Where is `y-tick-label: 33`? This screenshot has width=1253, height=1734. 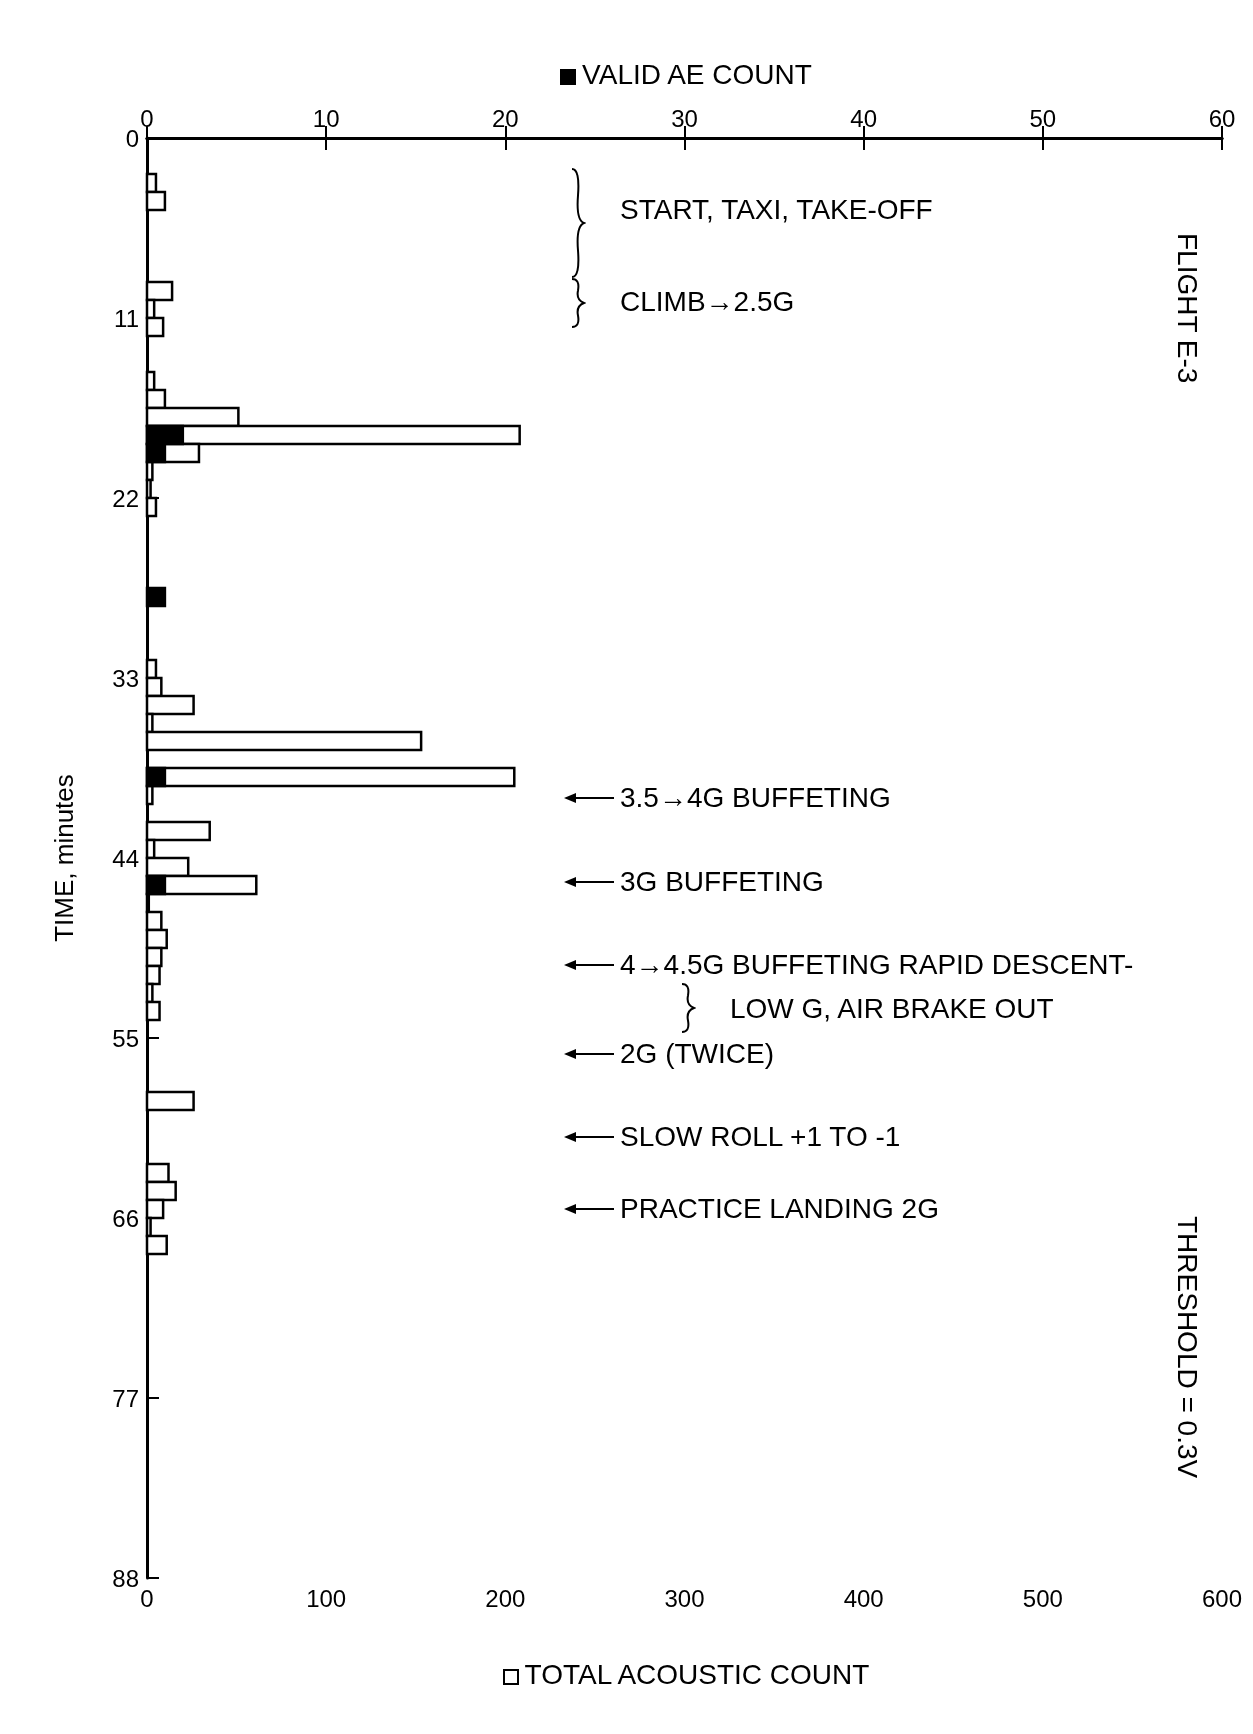
y-tick-label: 33 is located at coordinates (125, 678).